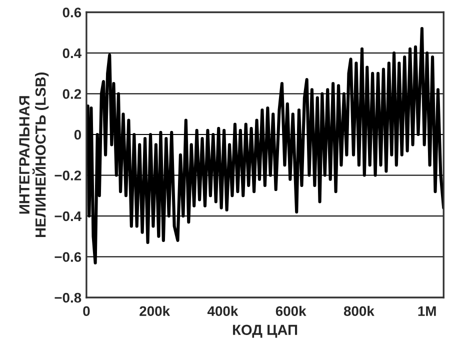  I want to click on x-axis-title: КОД ЦАП, so click(265, 331).